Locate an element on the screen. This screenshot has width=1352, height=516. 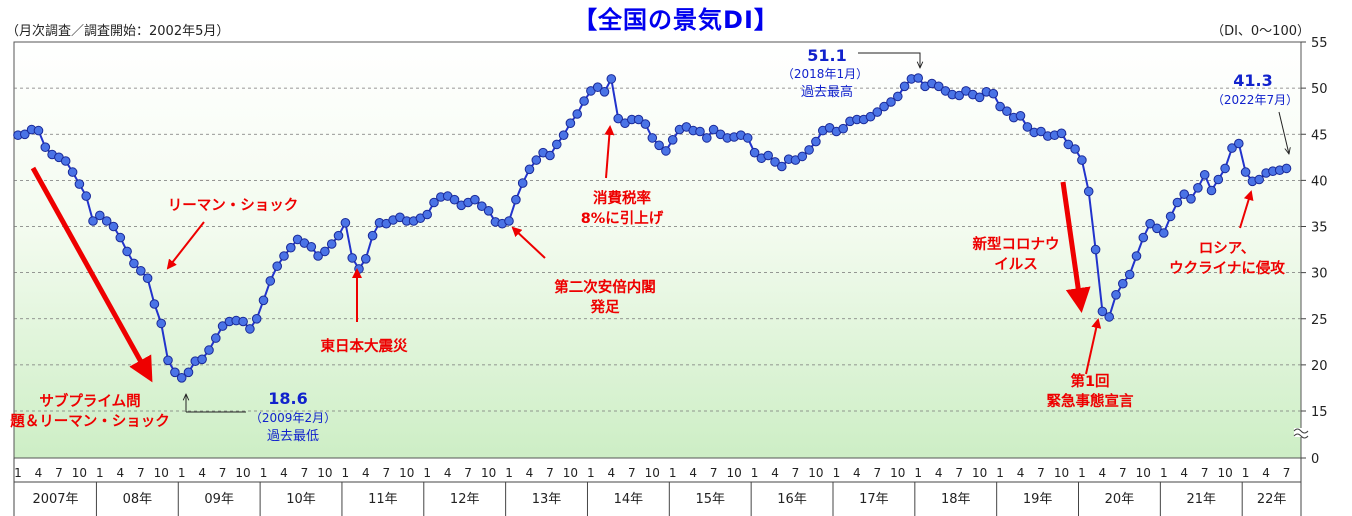
year-label: 13年 is located at coordinates (547, 499).